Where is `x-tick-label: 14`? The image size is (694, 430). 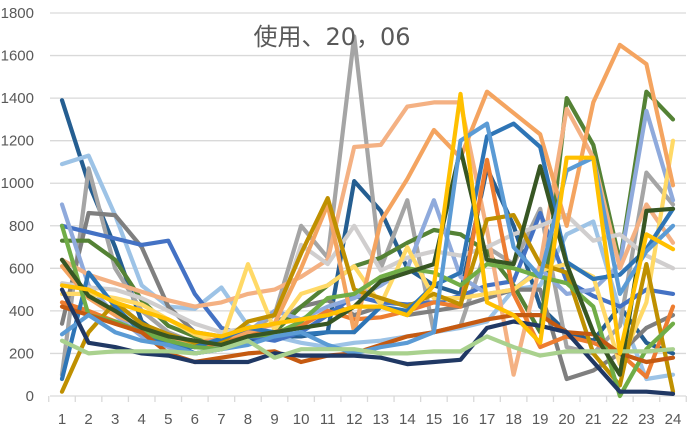 x-tick-label: 14 is located at coordinates (407, 419).